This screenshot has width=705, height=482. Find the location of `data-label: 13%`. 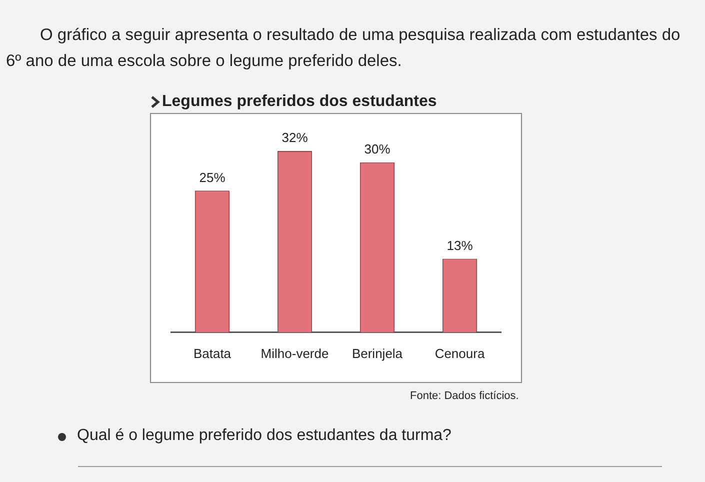

data-label: 13% is located at coordinates (460, 245).